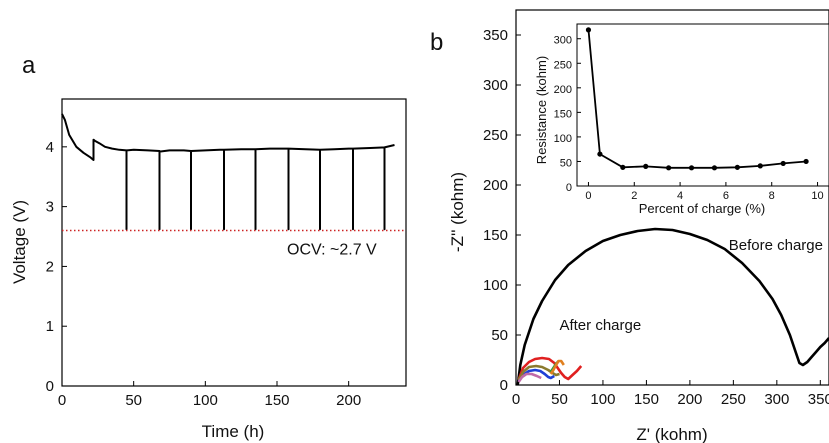  I want to click on panel-b-xlabel: Z' (kohm), so click(671, 434).